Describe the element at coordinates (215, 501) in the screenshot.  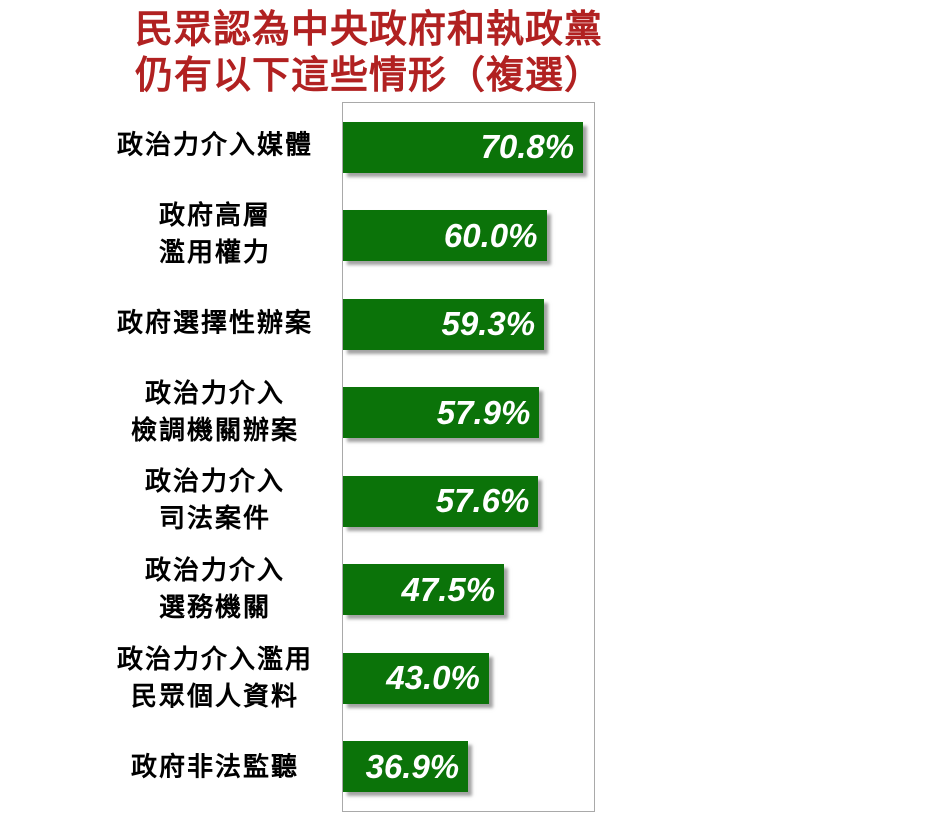
I see `category-label: 政治力介入 司法案件` at that location.